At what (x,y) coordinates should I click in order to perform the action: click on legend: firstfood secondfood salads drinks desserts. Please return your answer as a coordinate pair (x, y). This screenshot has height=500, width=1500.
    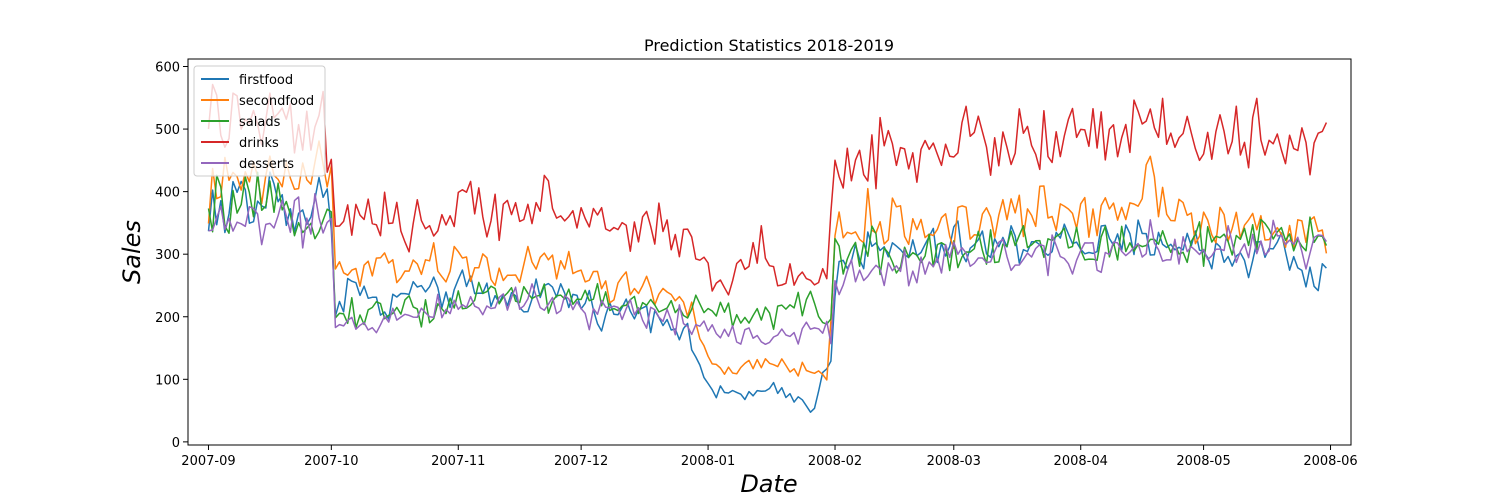
    Looking at the image, I should click on (259, 121).